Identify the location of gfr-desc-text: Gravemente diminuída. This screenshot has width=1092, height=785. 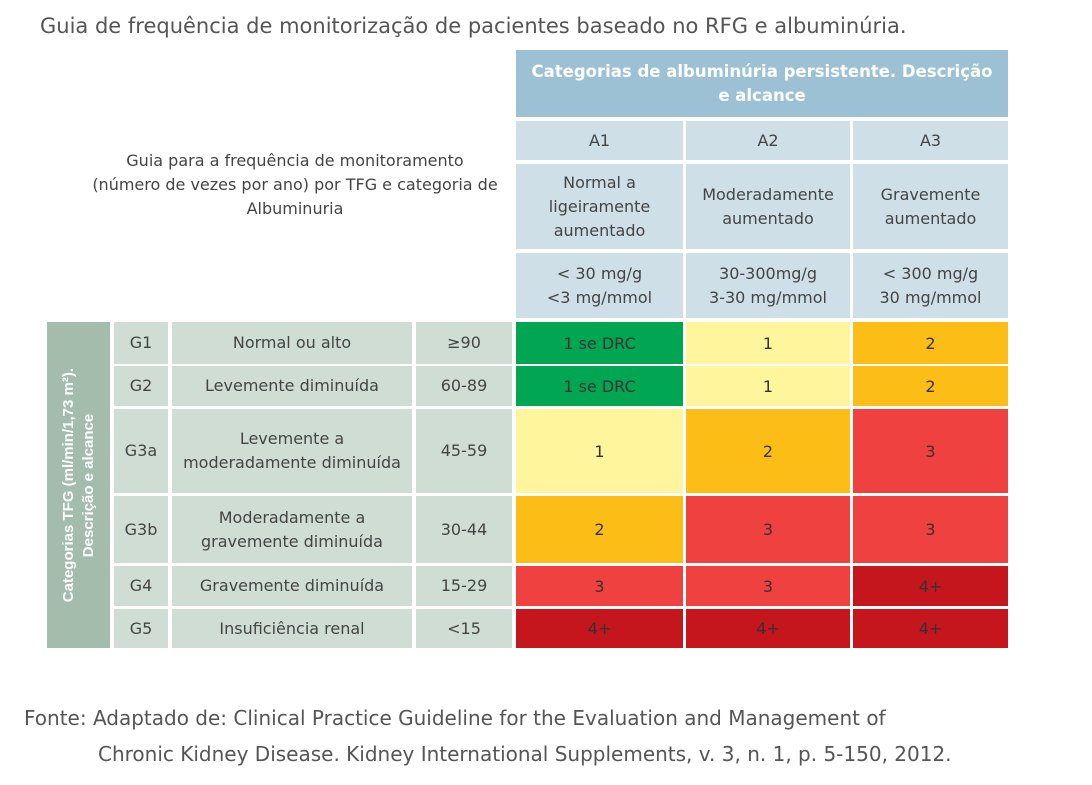
(292, 585).